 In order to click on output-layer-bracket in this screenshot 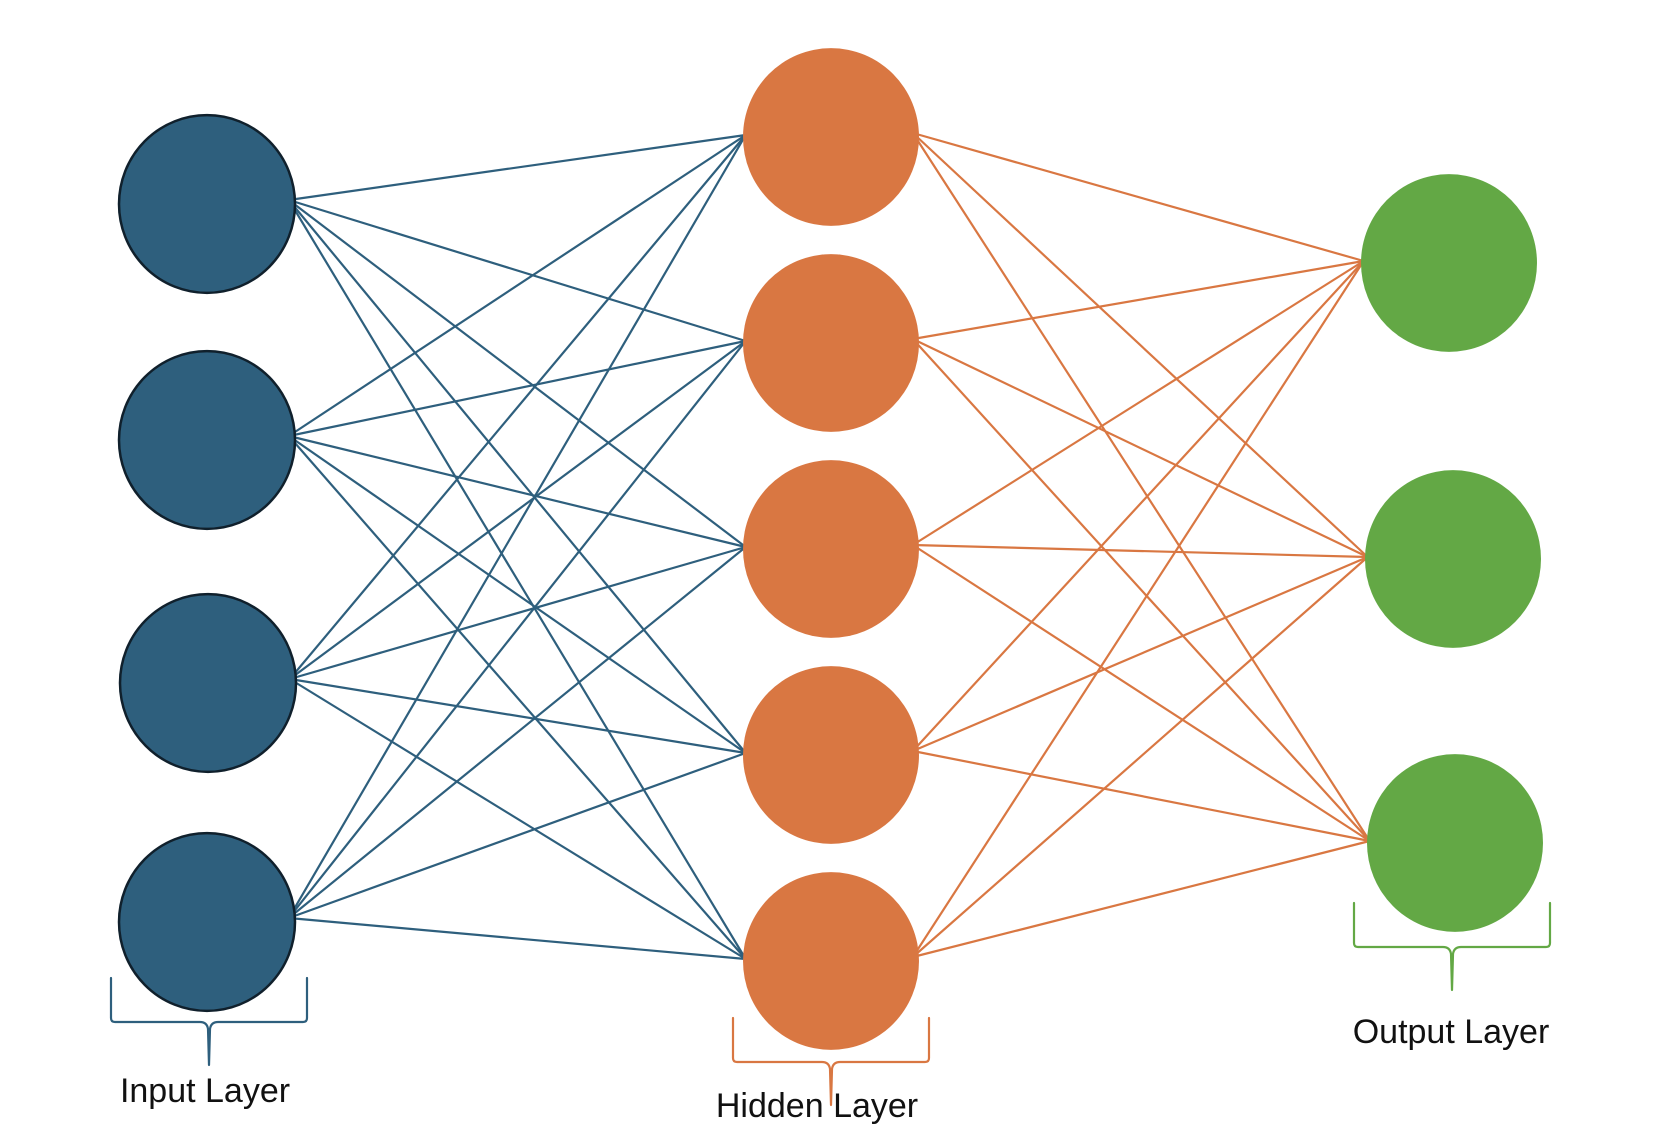, I will do `click(1452, 946)`.